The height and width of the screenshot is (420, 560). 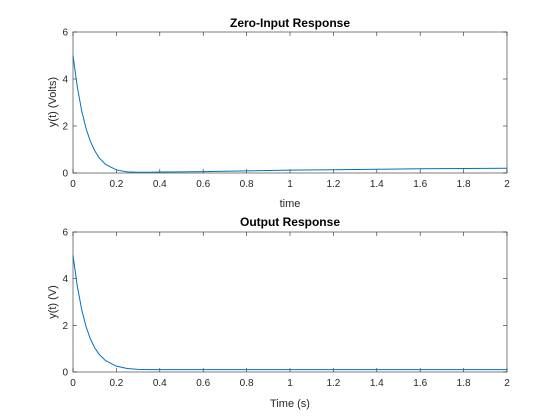 I want to click on y-axis-label: y(t) (V), so click(x=53, y=302).